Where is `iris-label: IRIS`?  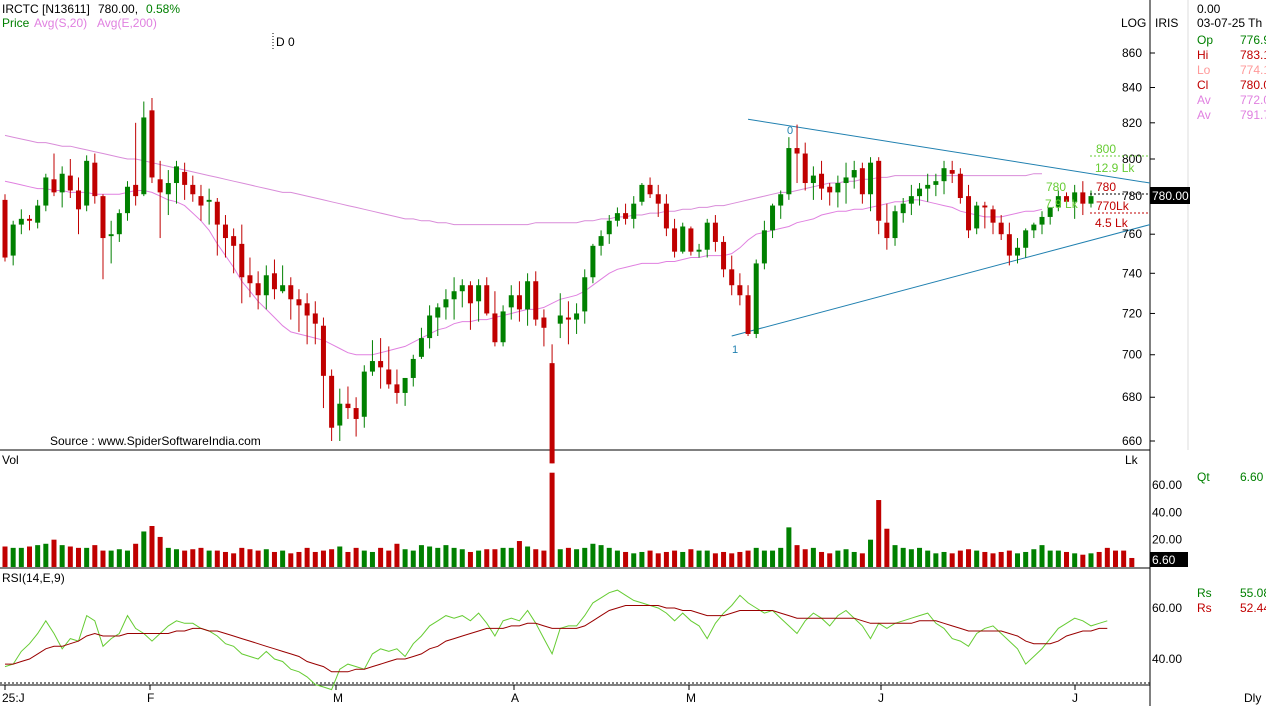
iris-label: IRIS is located at coordinates (1166, 23).